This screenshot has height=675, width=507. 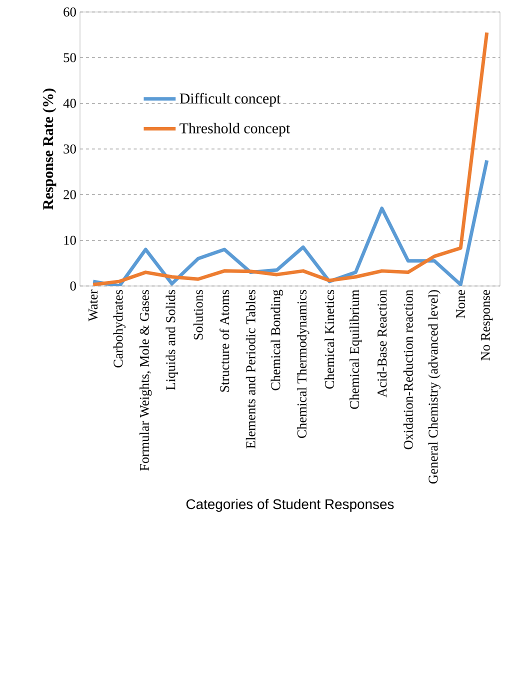 What do you see at coordinates (70, 240) in the screenshot?
I see `y-tick-label: 10` at bounding box center [70, 240].